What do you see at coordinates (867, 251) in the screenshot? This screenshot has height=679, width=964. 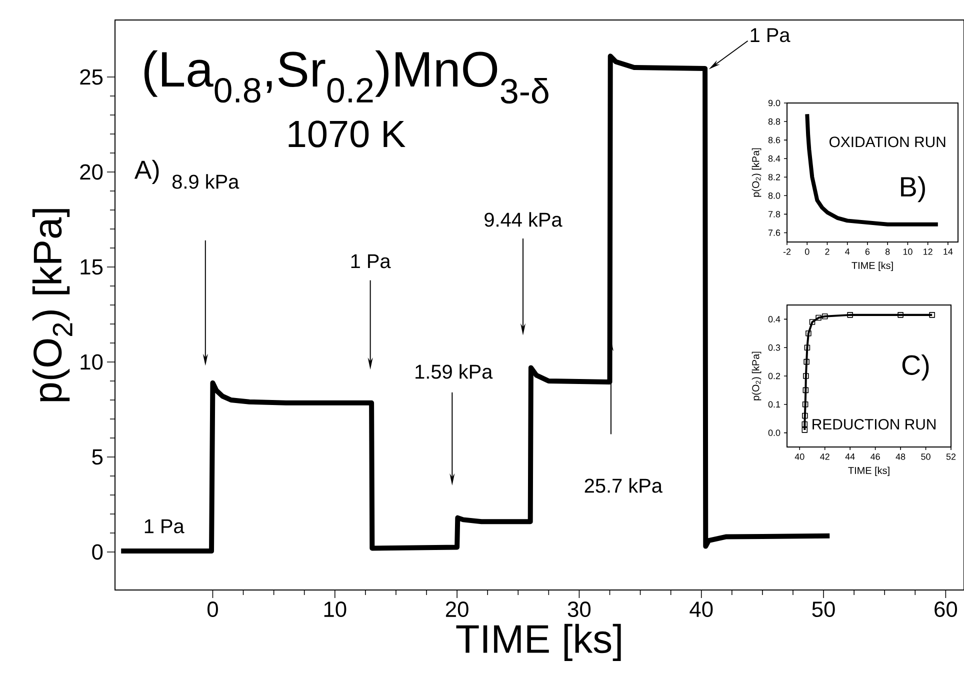 I see `x-tick-label: 6` at bounding box center [867, 251].